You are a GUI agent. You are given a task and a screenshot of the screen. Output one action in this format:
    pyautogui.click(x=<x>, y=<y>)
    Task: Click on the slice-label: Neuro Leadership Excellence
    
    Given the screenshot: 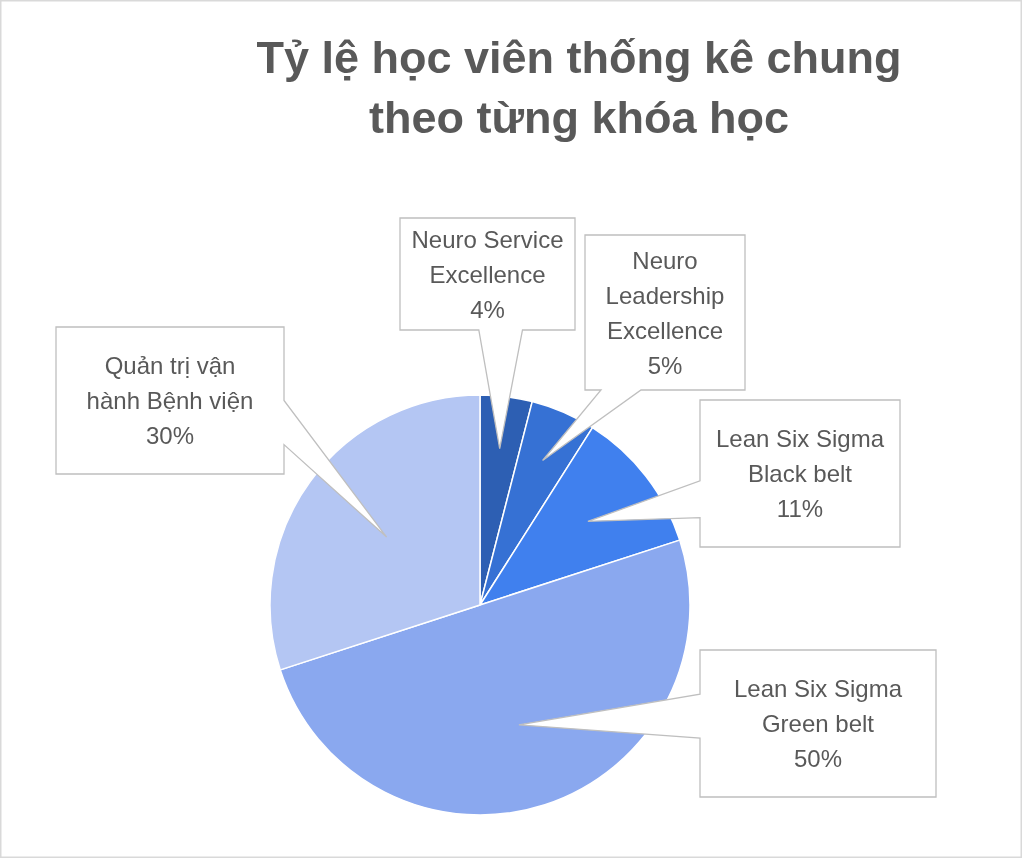 What is the action you would take?
    pyautogui.click(x=665, y=295)
    